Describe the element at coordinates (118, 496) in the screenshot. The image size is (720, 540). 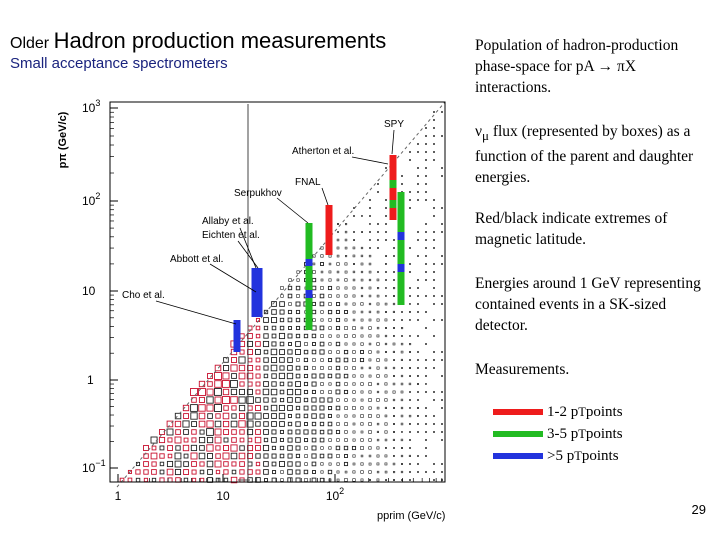
I see `tick-label: 1` at that location.